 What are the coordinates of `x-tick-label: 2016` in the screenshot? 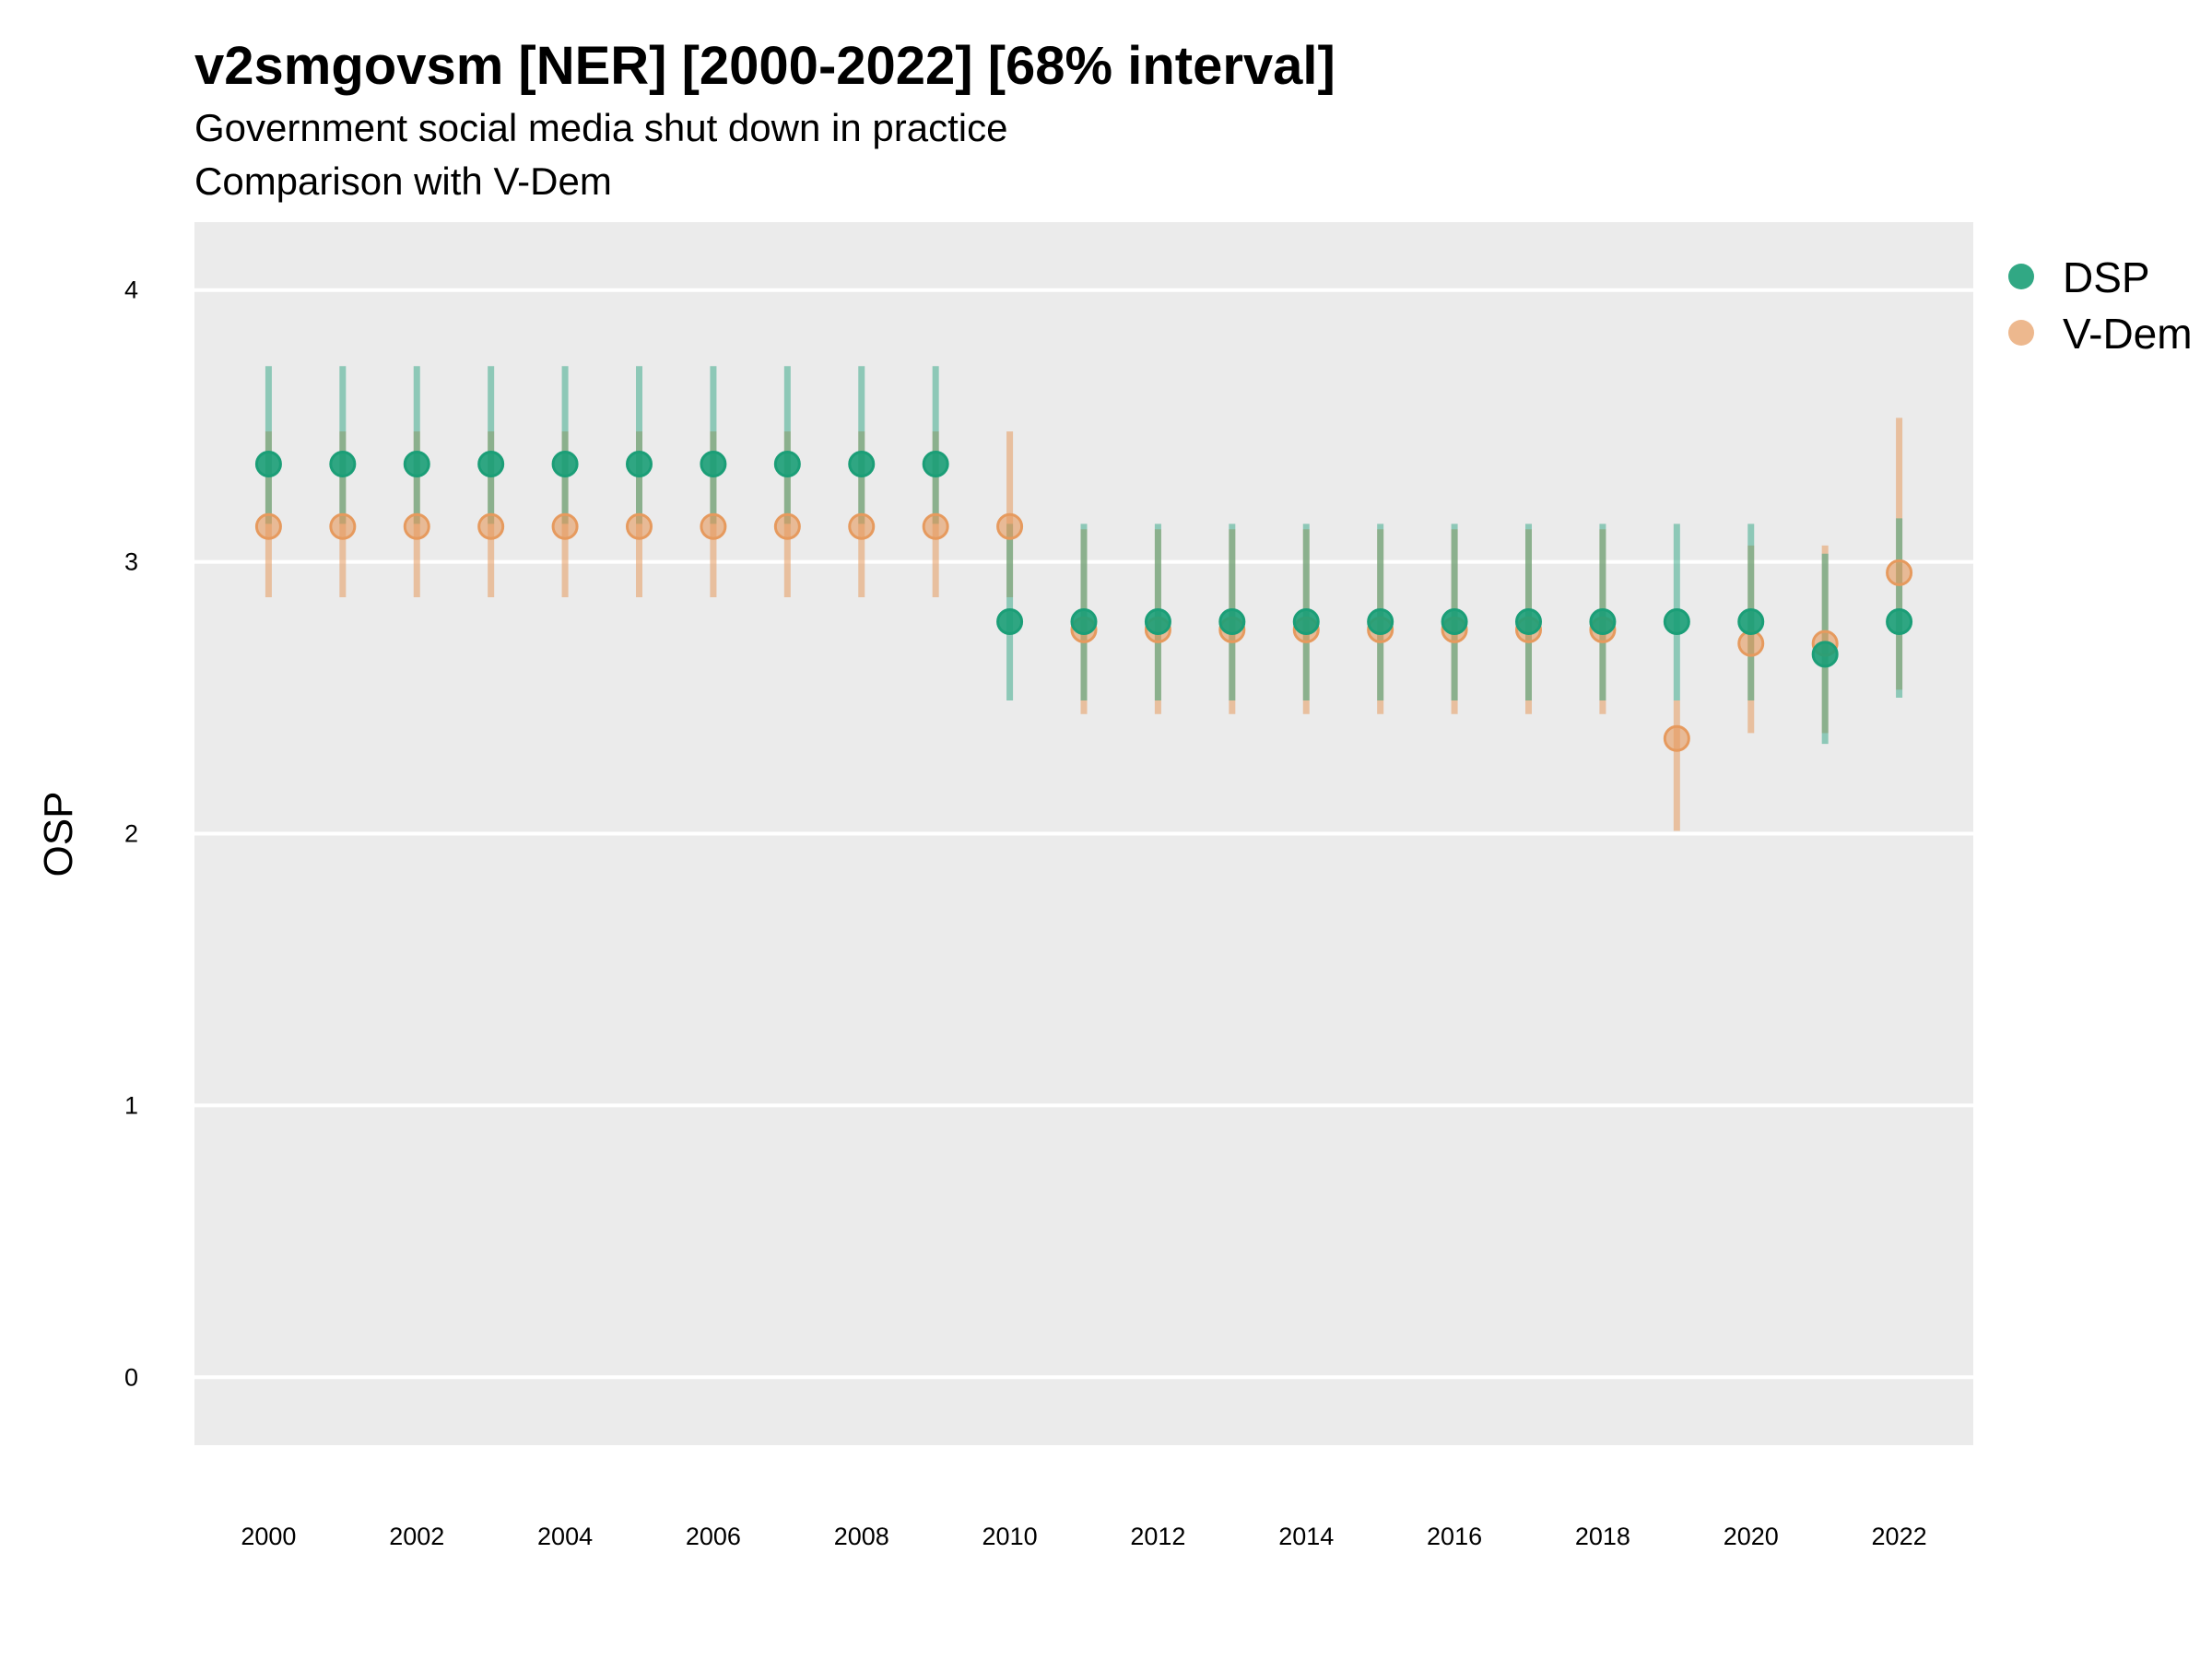 It's located at (1454, 1536).